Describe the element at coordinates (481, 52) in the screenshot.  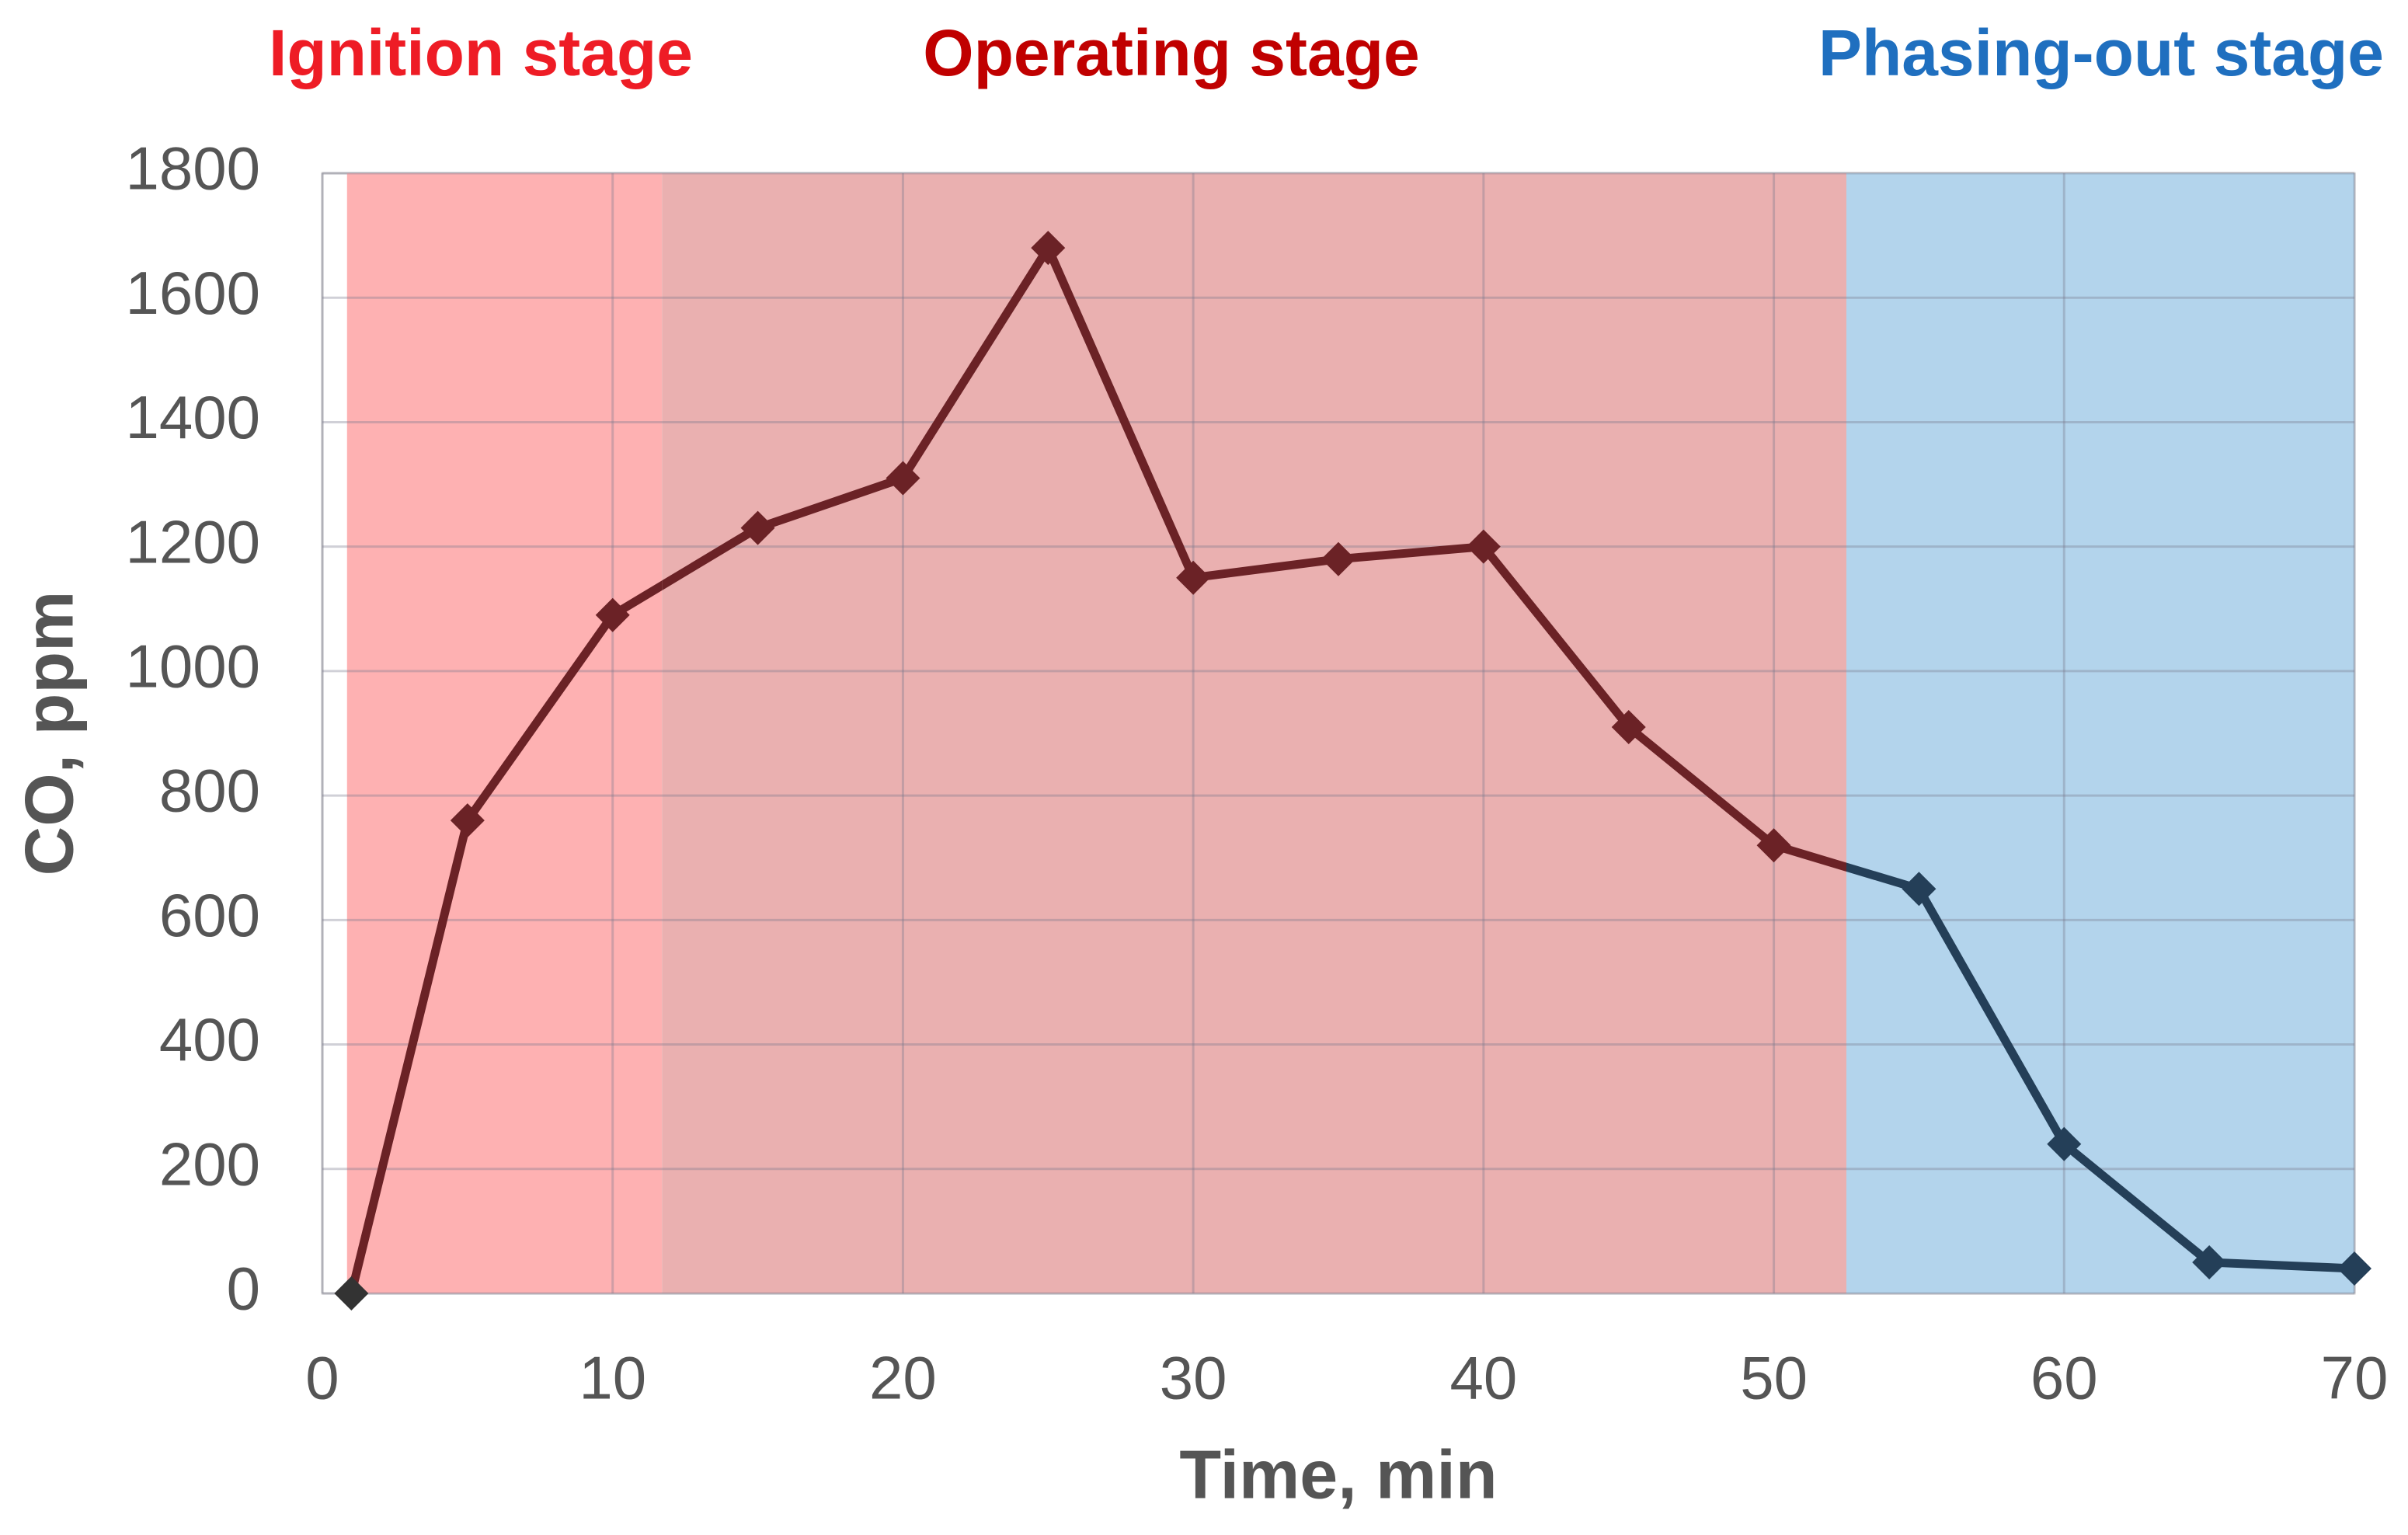
I see `stage-title: Ignition stage` at that location.